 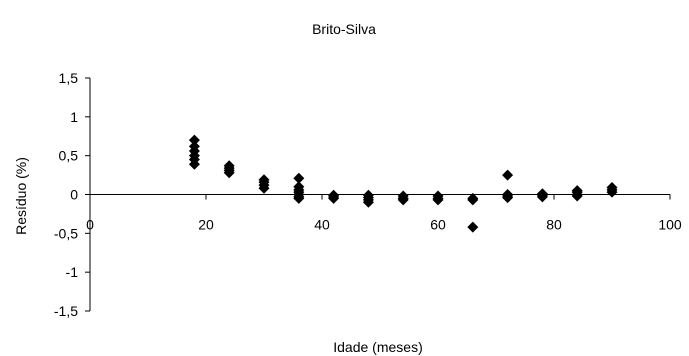 I want to click on y-tick-label: -1, so click(x=72, y=272).